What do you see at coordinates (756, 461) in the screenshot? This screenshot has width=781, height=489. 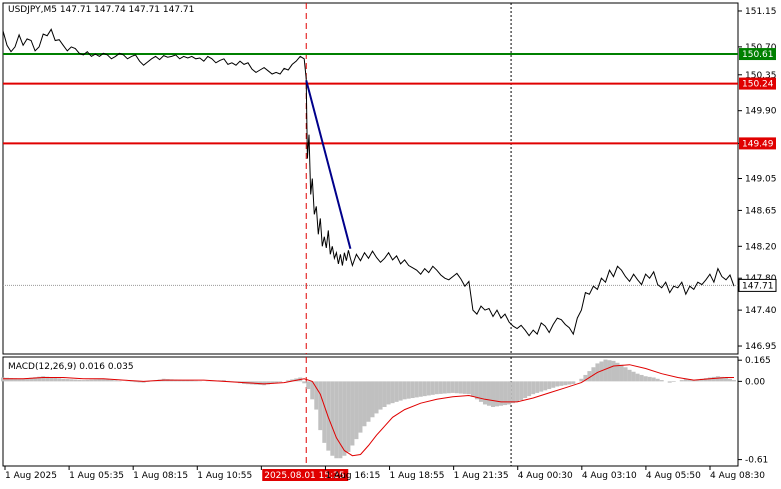 I see `macd-y-tick-label: -0.61` at bounding box center [756, 461].